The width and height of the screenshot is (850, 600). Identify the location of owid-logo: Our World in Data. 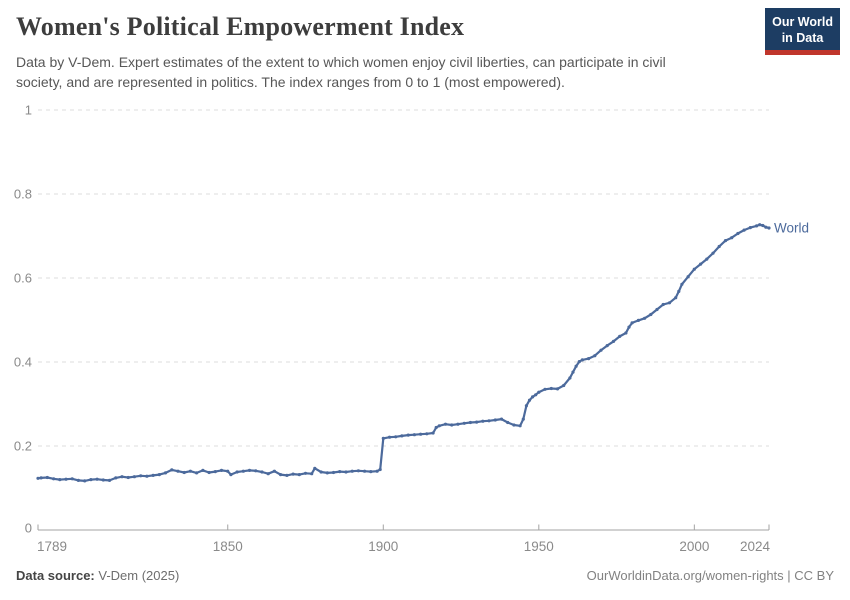
(802, 31).